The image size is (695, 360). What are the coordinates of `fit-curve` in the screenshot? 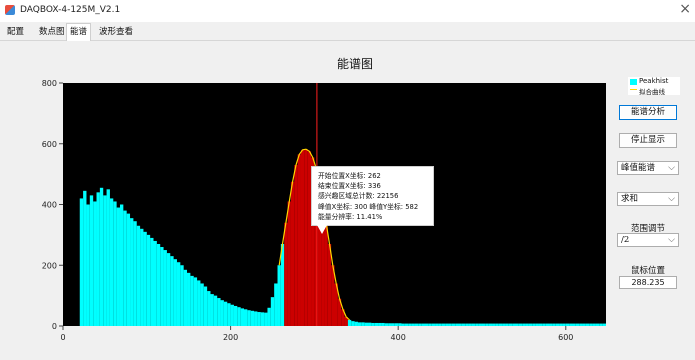 It's located at (314, 234).